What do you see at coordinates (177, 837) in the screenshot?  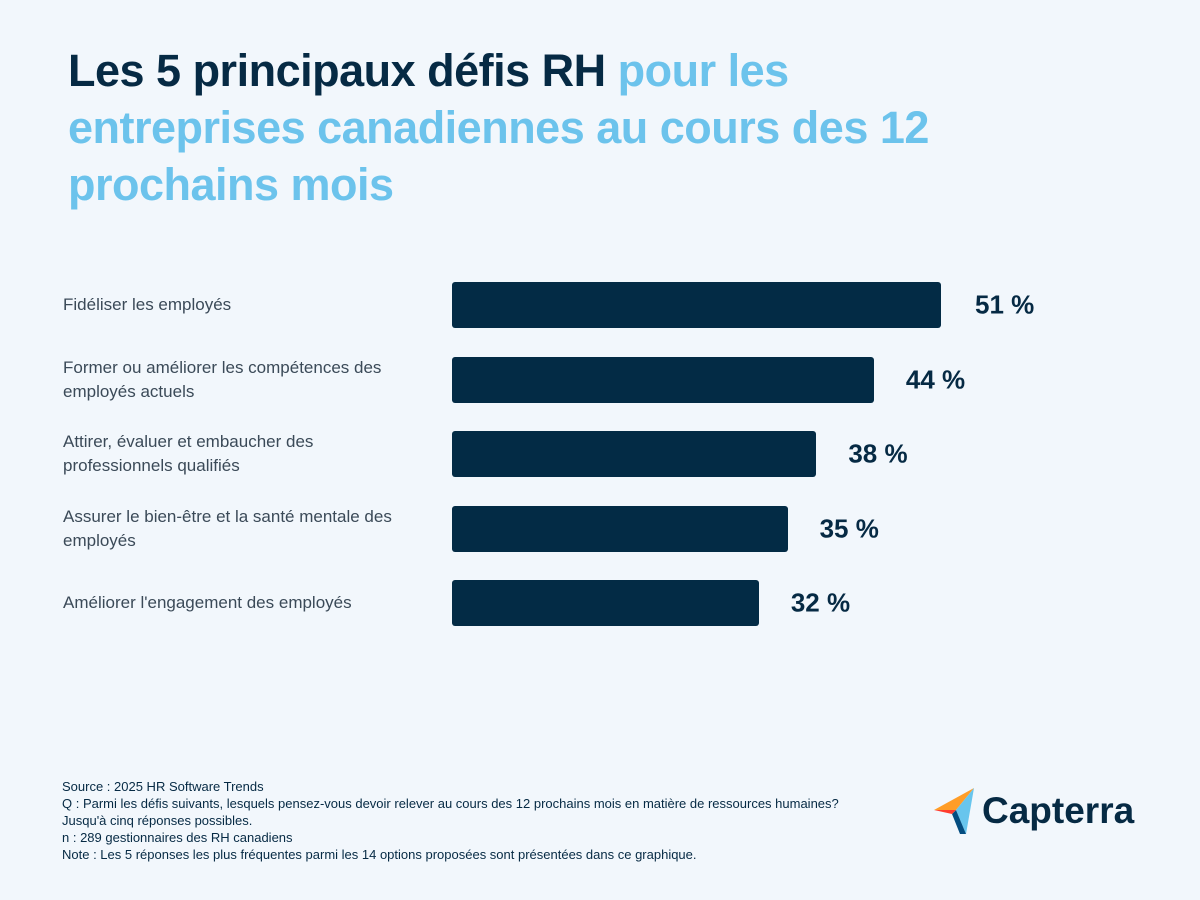 I see `footnote: n : 289 gestionnaires des RH canadiens` at bounding box center [177, 837].